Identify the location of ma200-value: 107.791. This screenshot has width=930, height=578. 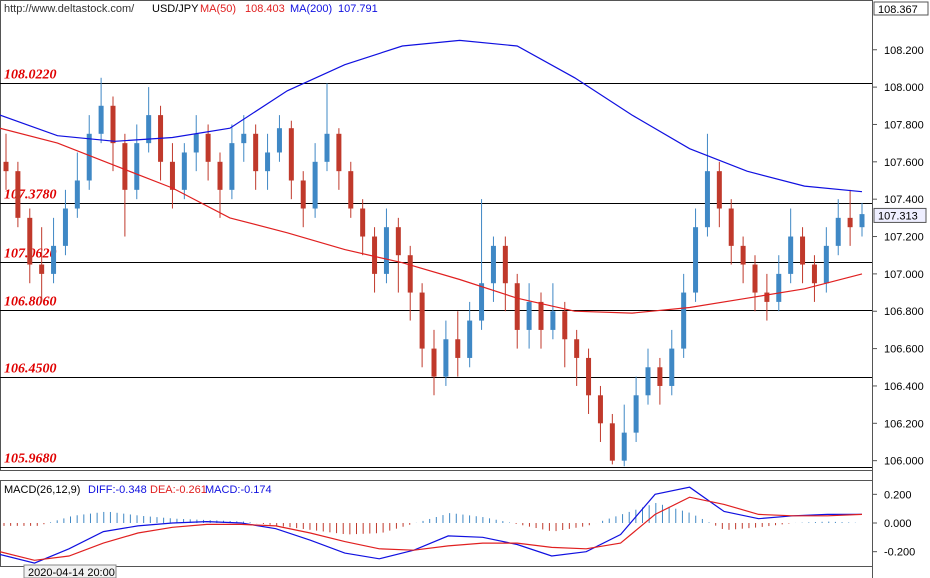
(358, 9).